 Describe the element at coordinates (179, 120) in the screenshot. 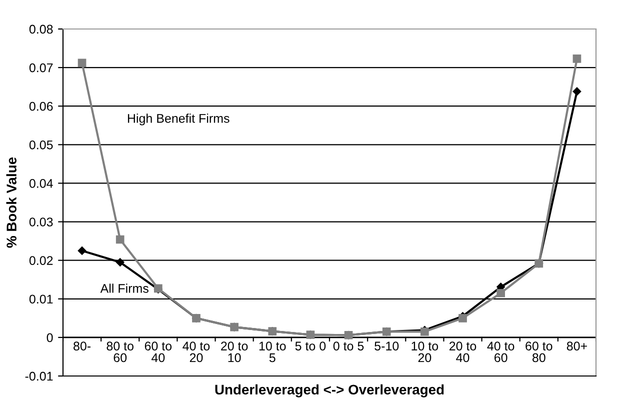

I see `text: High Benefit Firms` at that location.